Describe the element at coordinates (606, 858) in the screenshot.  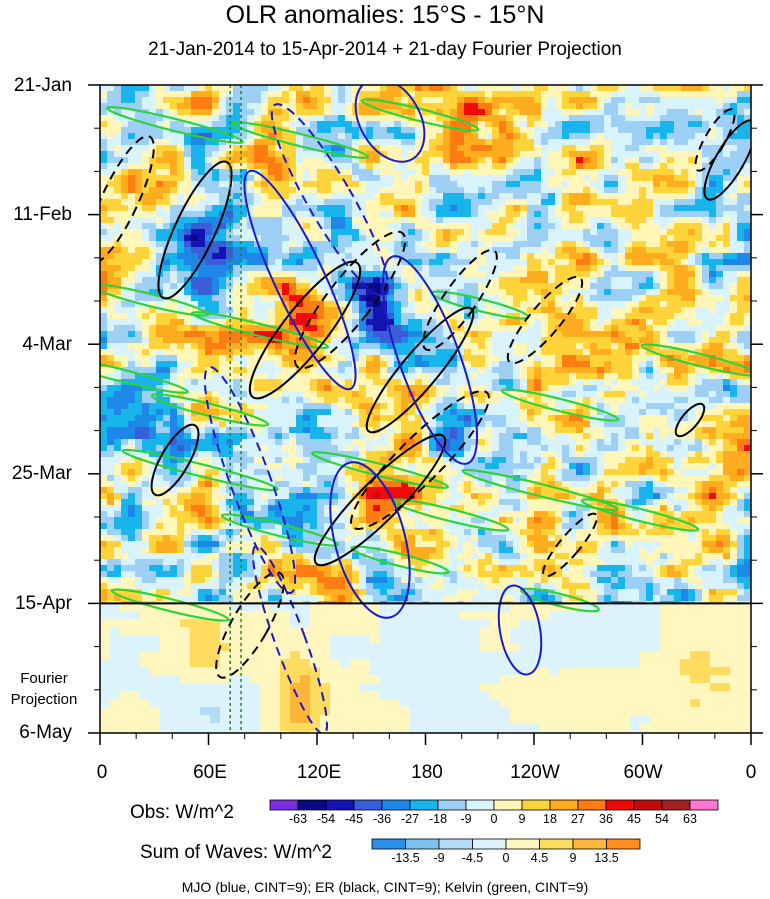
I see `waves-colorbar-tick-label: 13.5` at that location.